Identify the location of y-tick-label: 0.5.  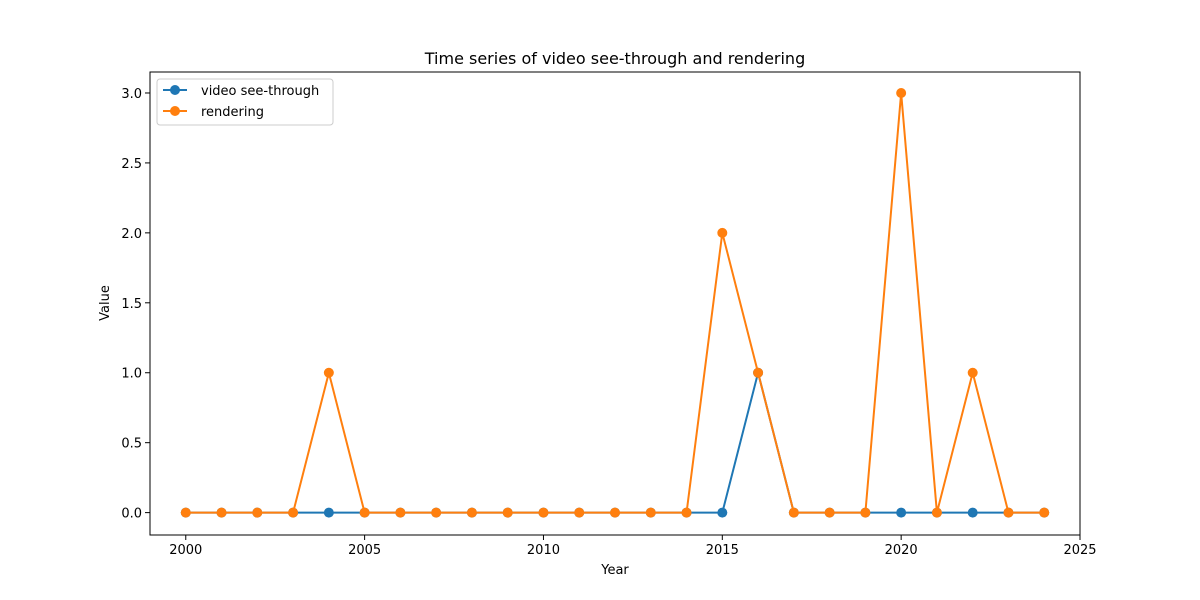
(131, 444).